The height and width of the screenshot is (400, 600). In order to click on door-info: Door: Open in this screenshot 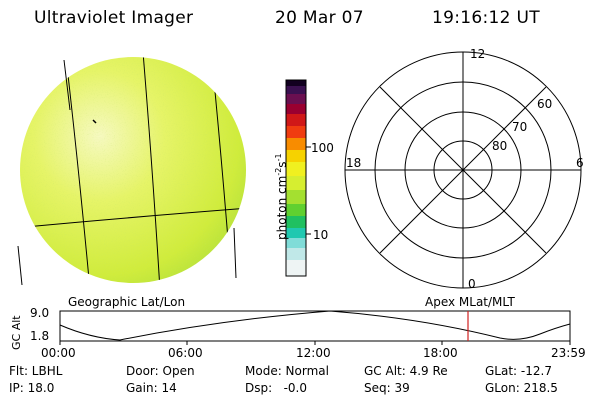, I will do `click(160, 371)`.